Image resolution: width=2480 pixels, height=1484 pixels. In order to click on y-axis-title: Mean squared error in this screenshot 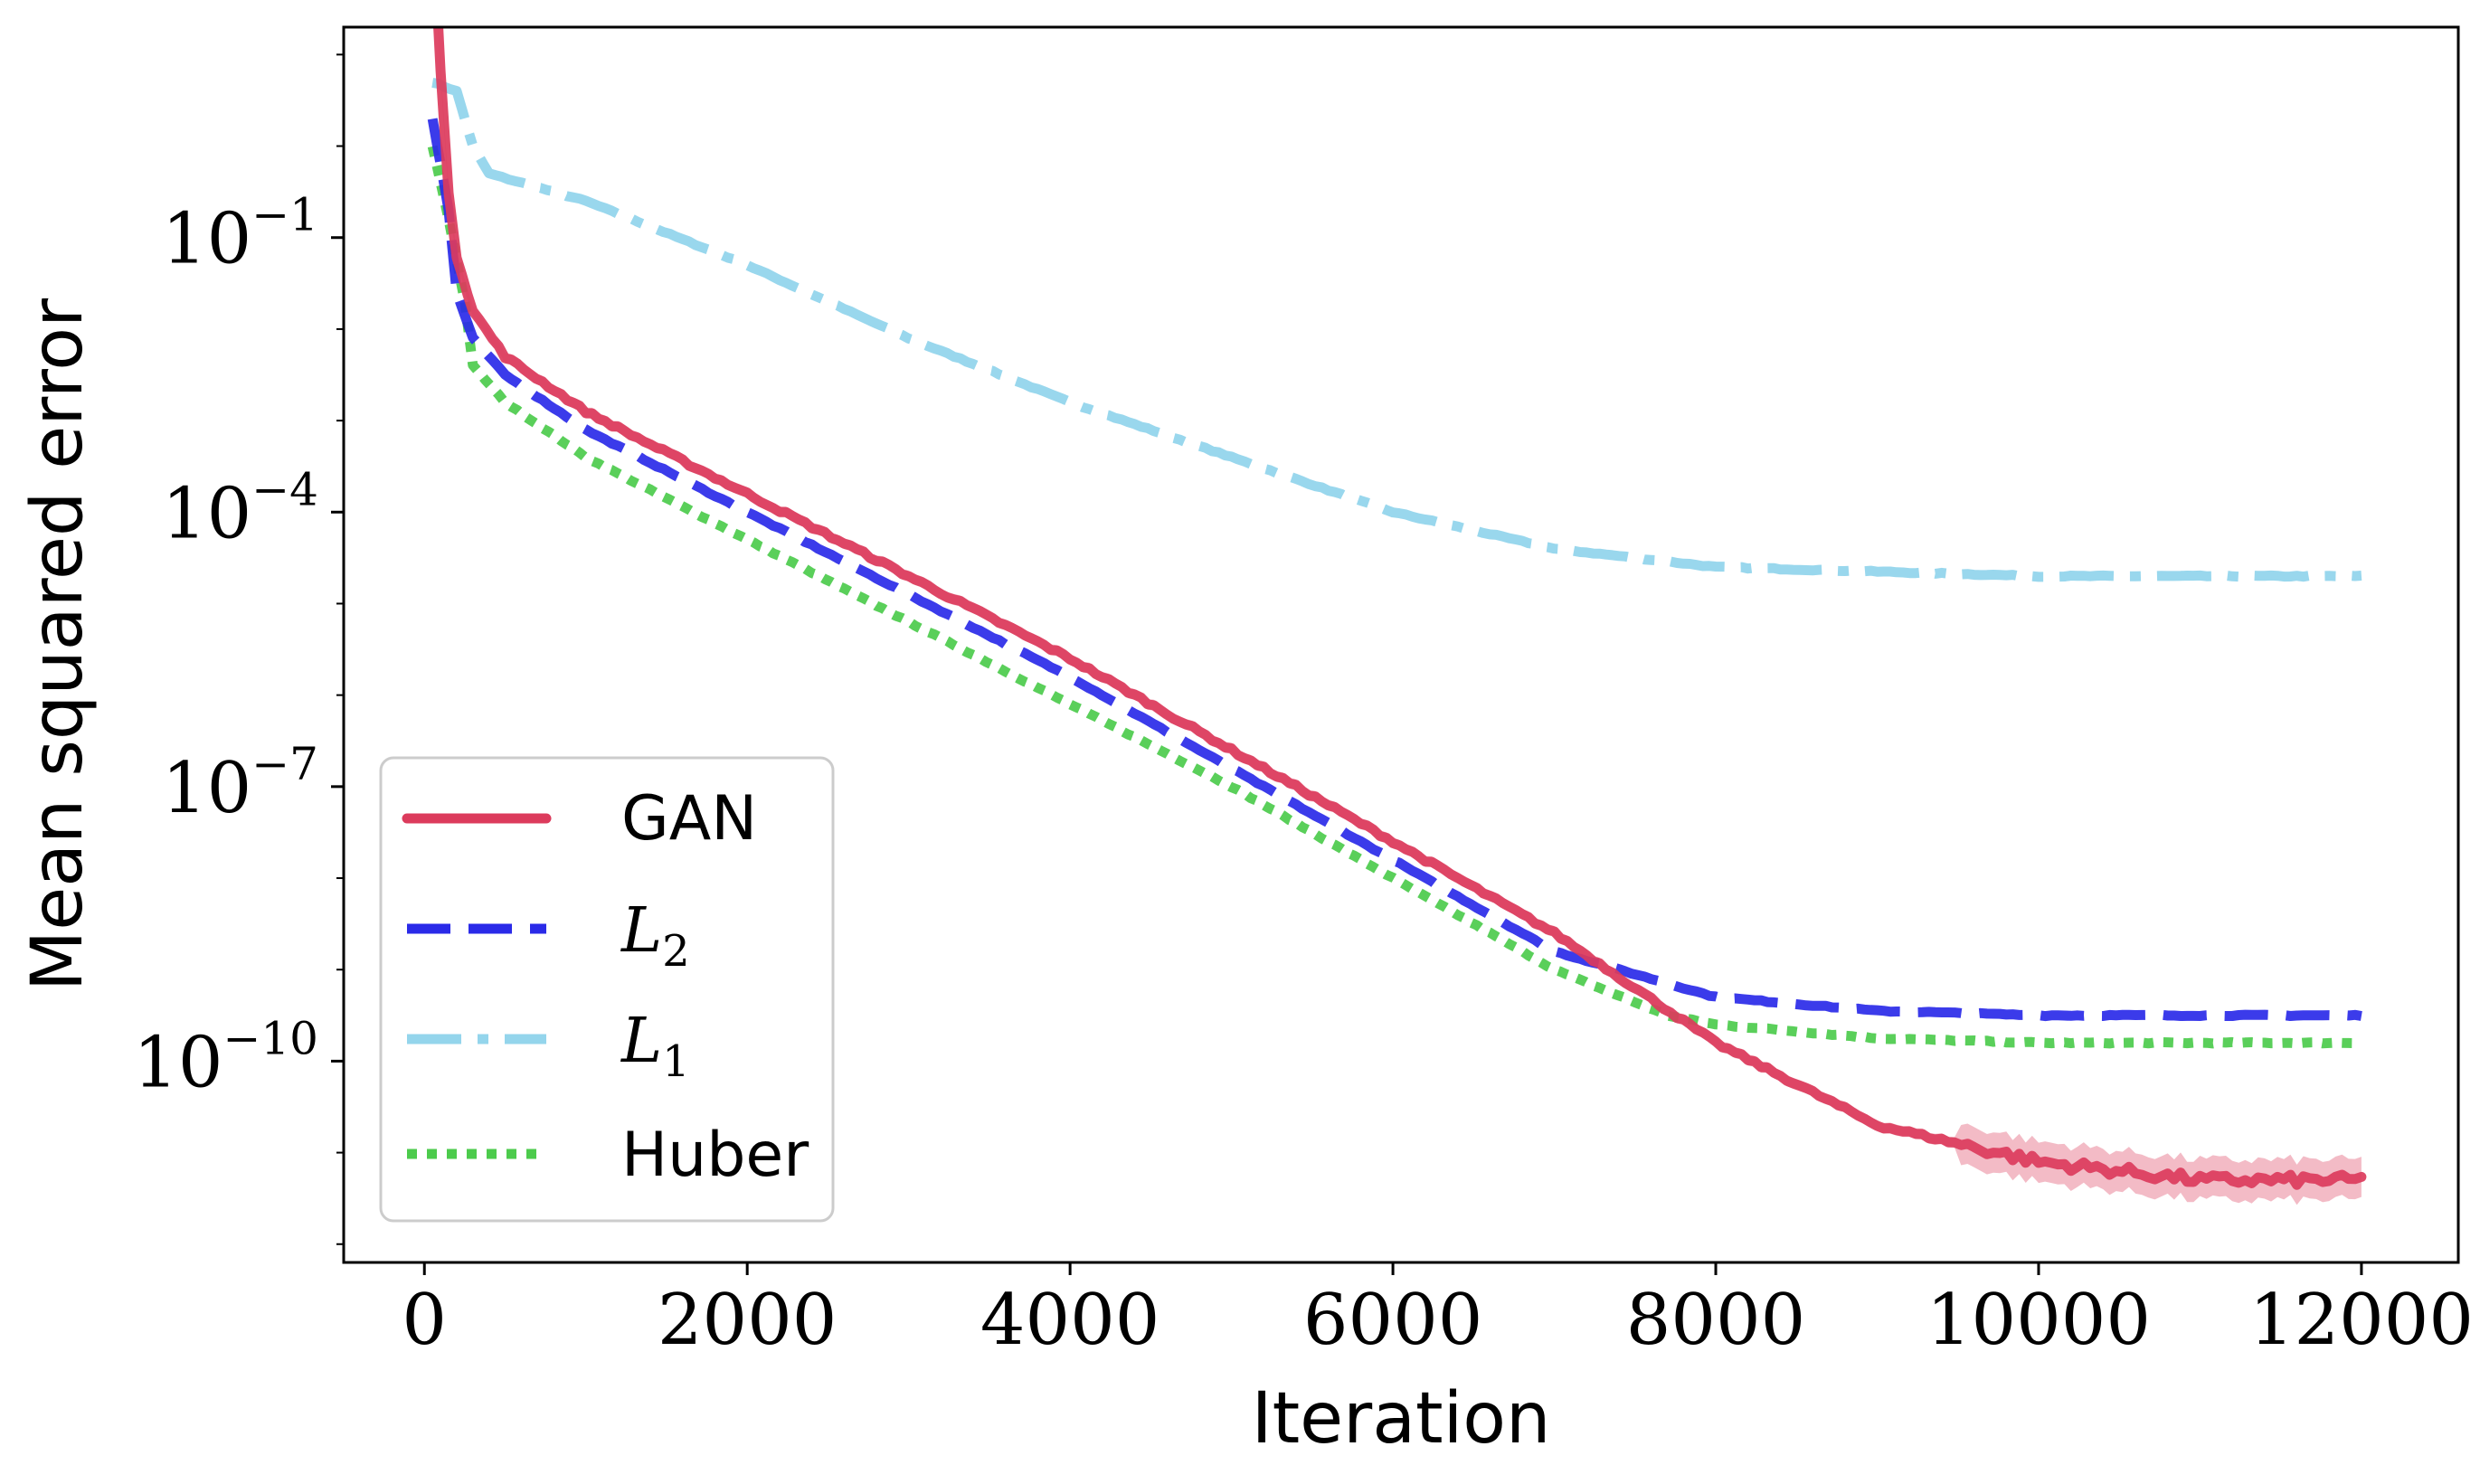, I will do `click(58, 644)`.